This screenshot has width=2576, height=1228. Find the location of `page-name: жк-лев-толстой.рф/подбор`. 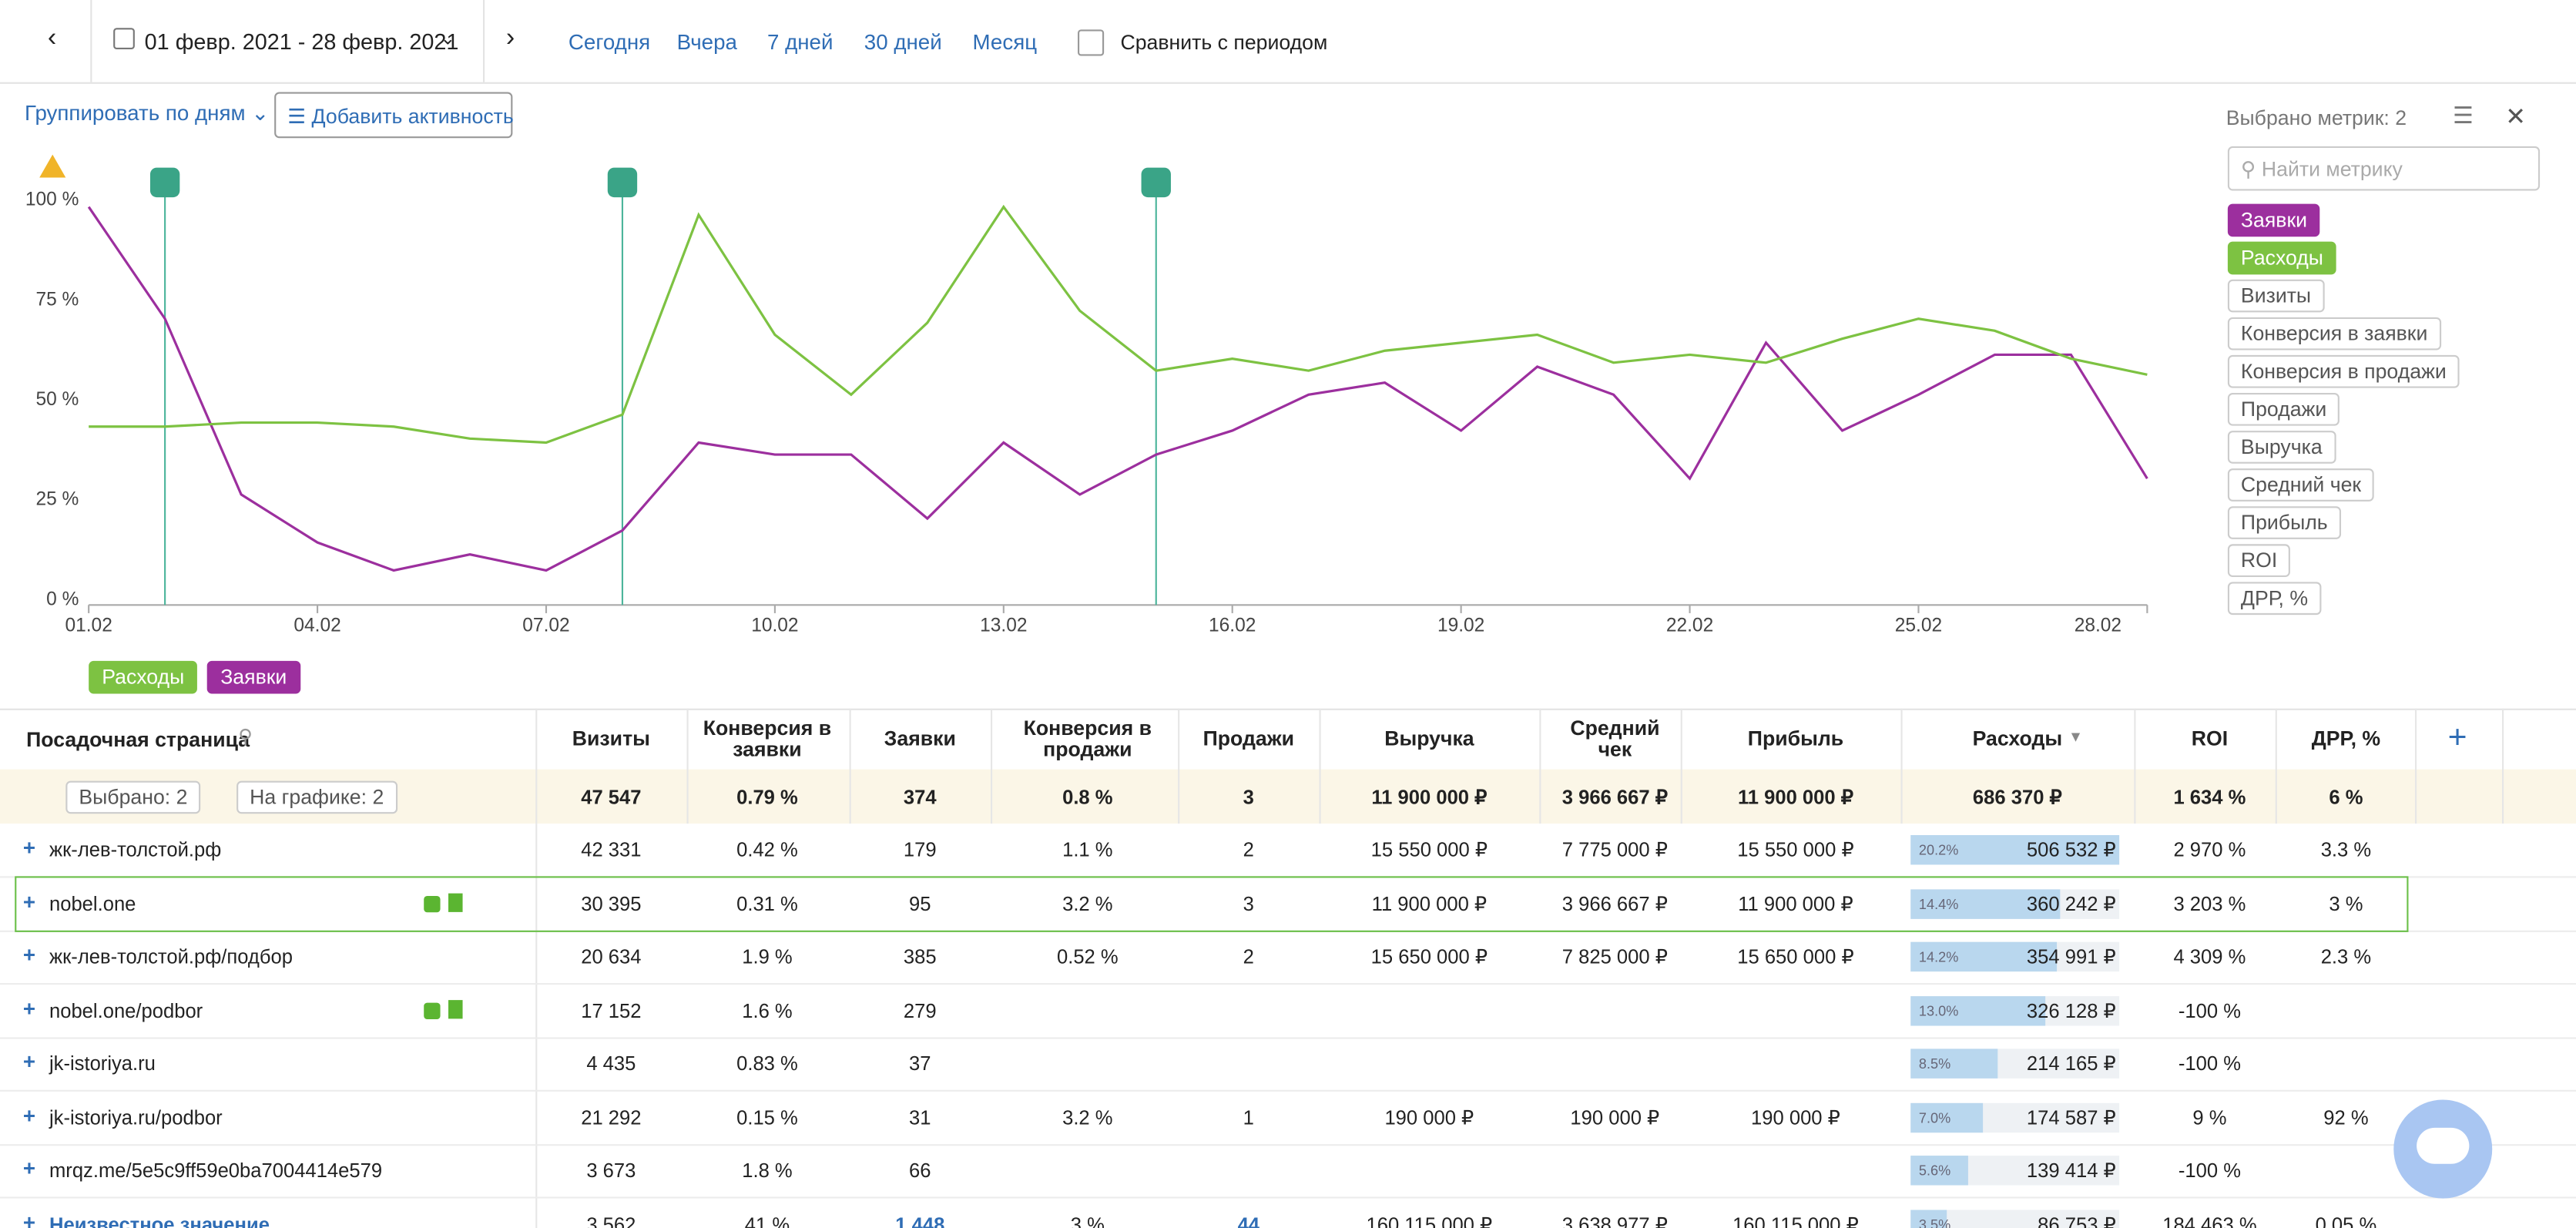

page-name: жк-лев-толстой.рф/подбор is located at coordinates (171, 956).